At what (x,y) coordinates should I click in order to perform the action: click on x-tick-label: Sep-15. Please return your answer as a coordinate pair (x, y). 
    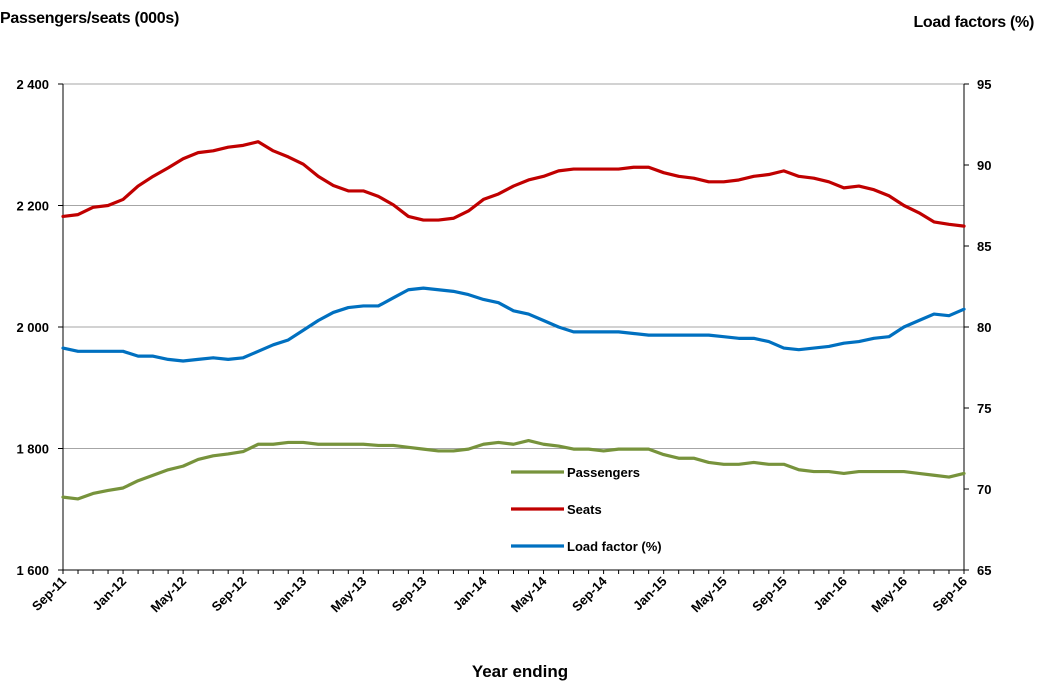
    Looking at the image, I should click on (769, 594).